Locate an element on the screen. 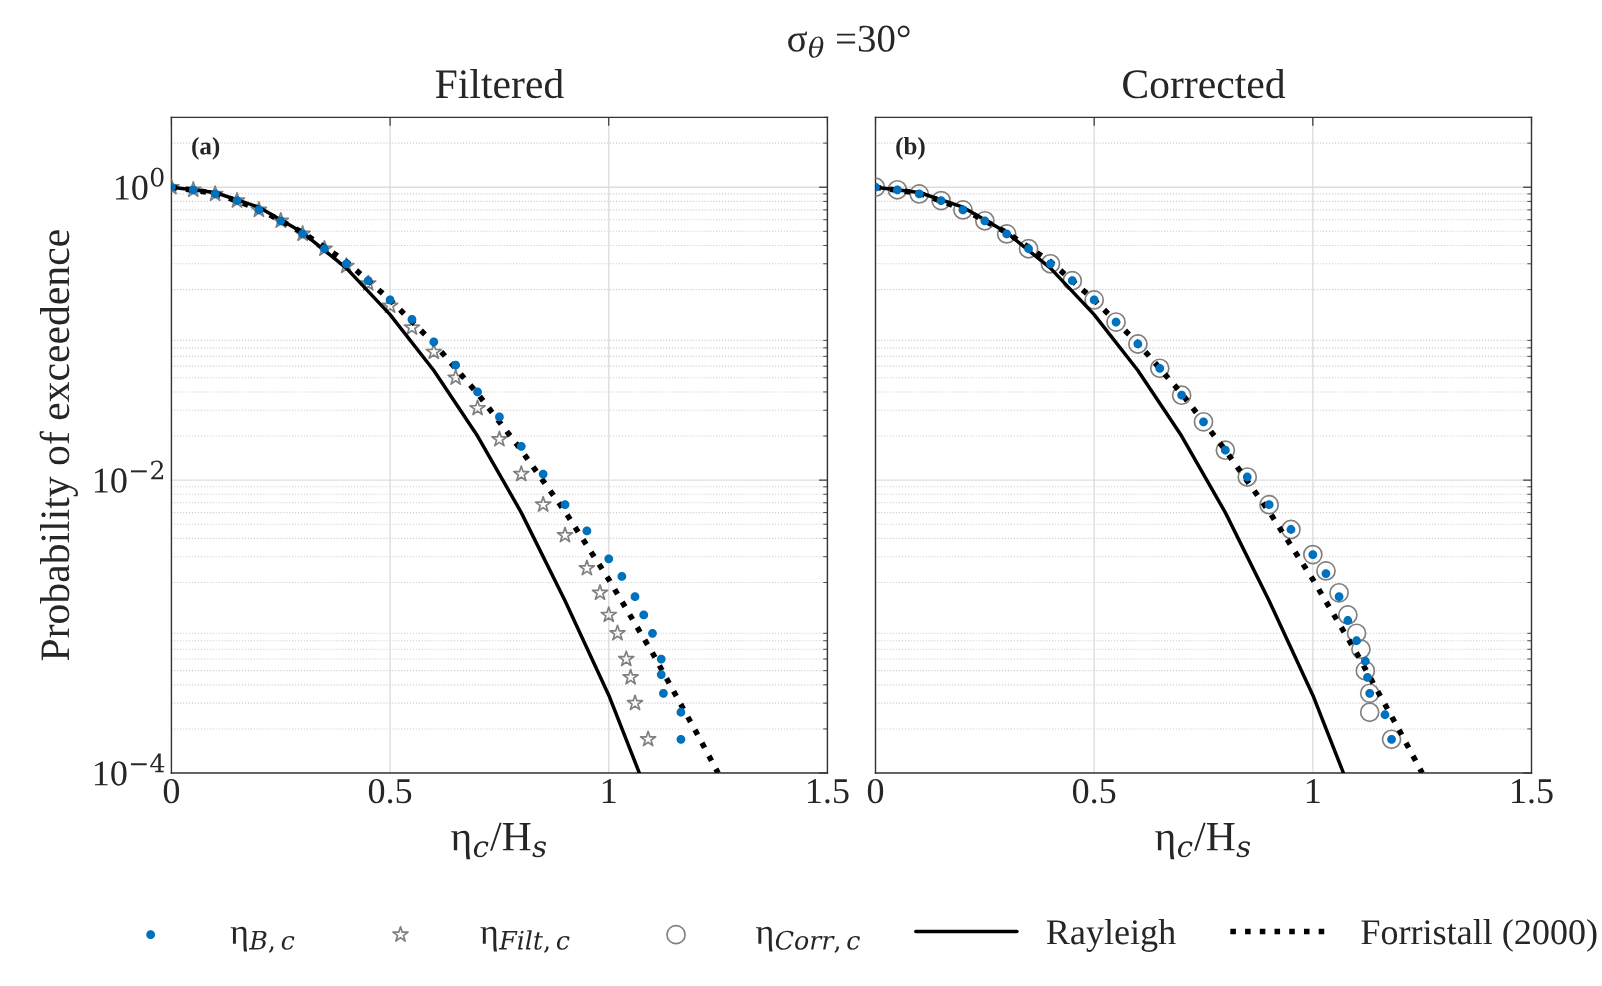 This screenshot has width=1602, height=986. chart-title: Corrected is located at coordinates (1204, 83).